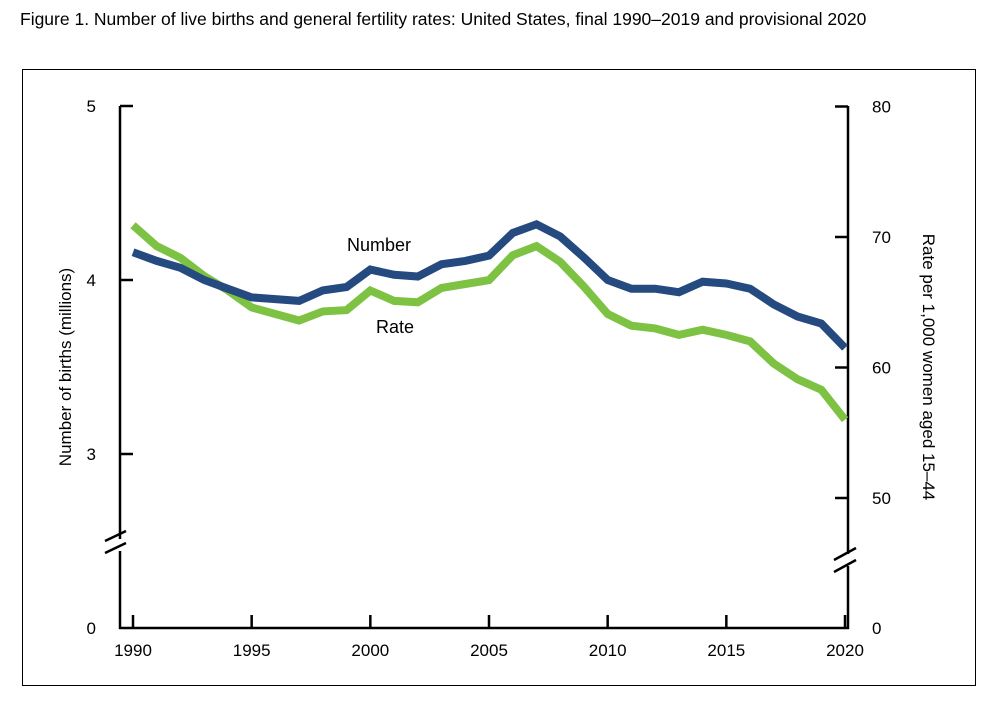  Describe the element at coordinates (876, 628) in the screenshot. I see `y-axis-right-tick-label: 0` at that location.